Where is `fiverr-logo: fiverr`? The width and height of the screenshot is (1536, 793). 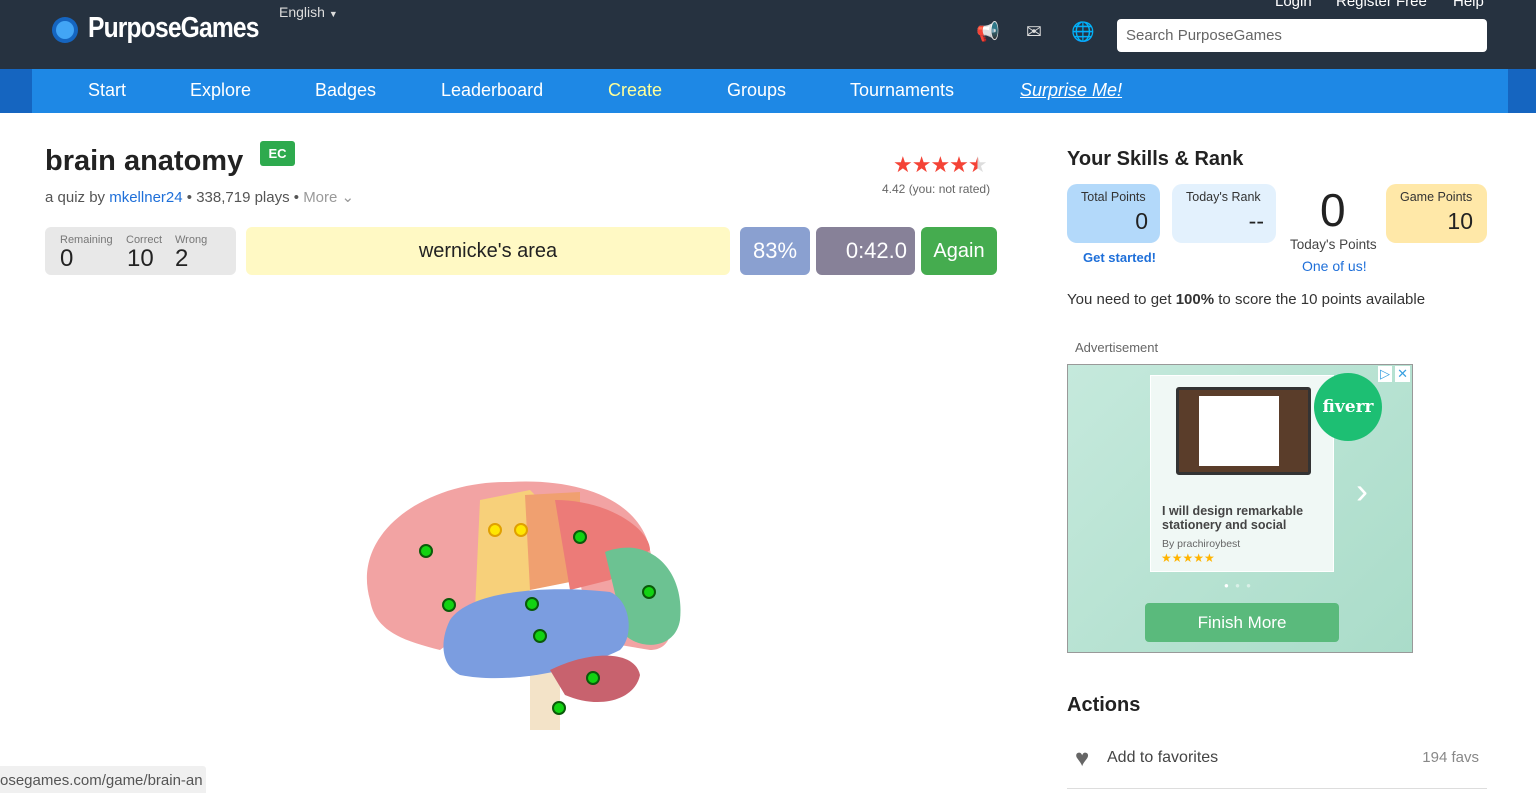
fiverr-logo: fiverr is located at coordinates (1348, 407).